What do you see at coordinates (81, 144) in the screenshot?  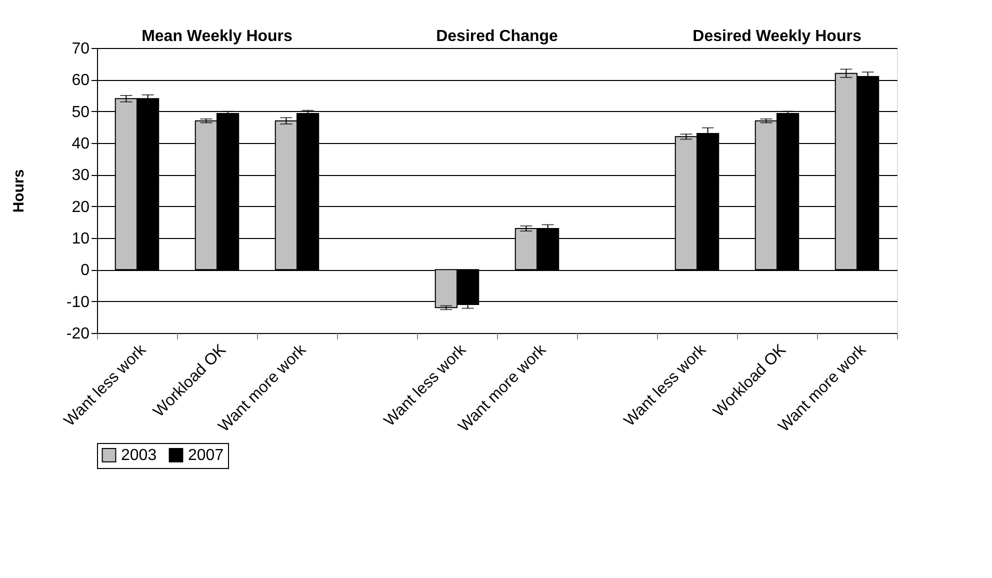 I see `y-tick-label: 40` at bounding box center [81, 144].